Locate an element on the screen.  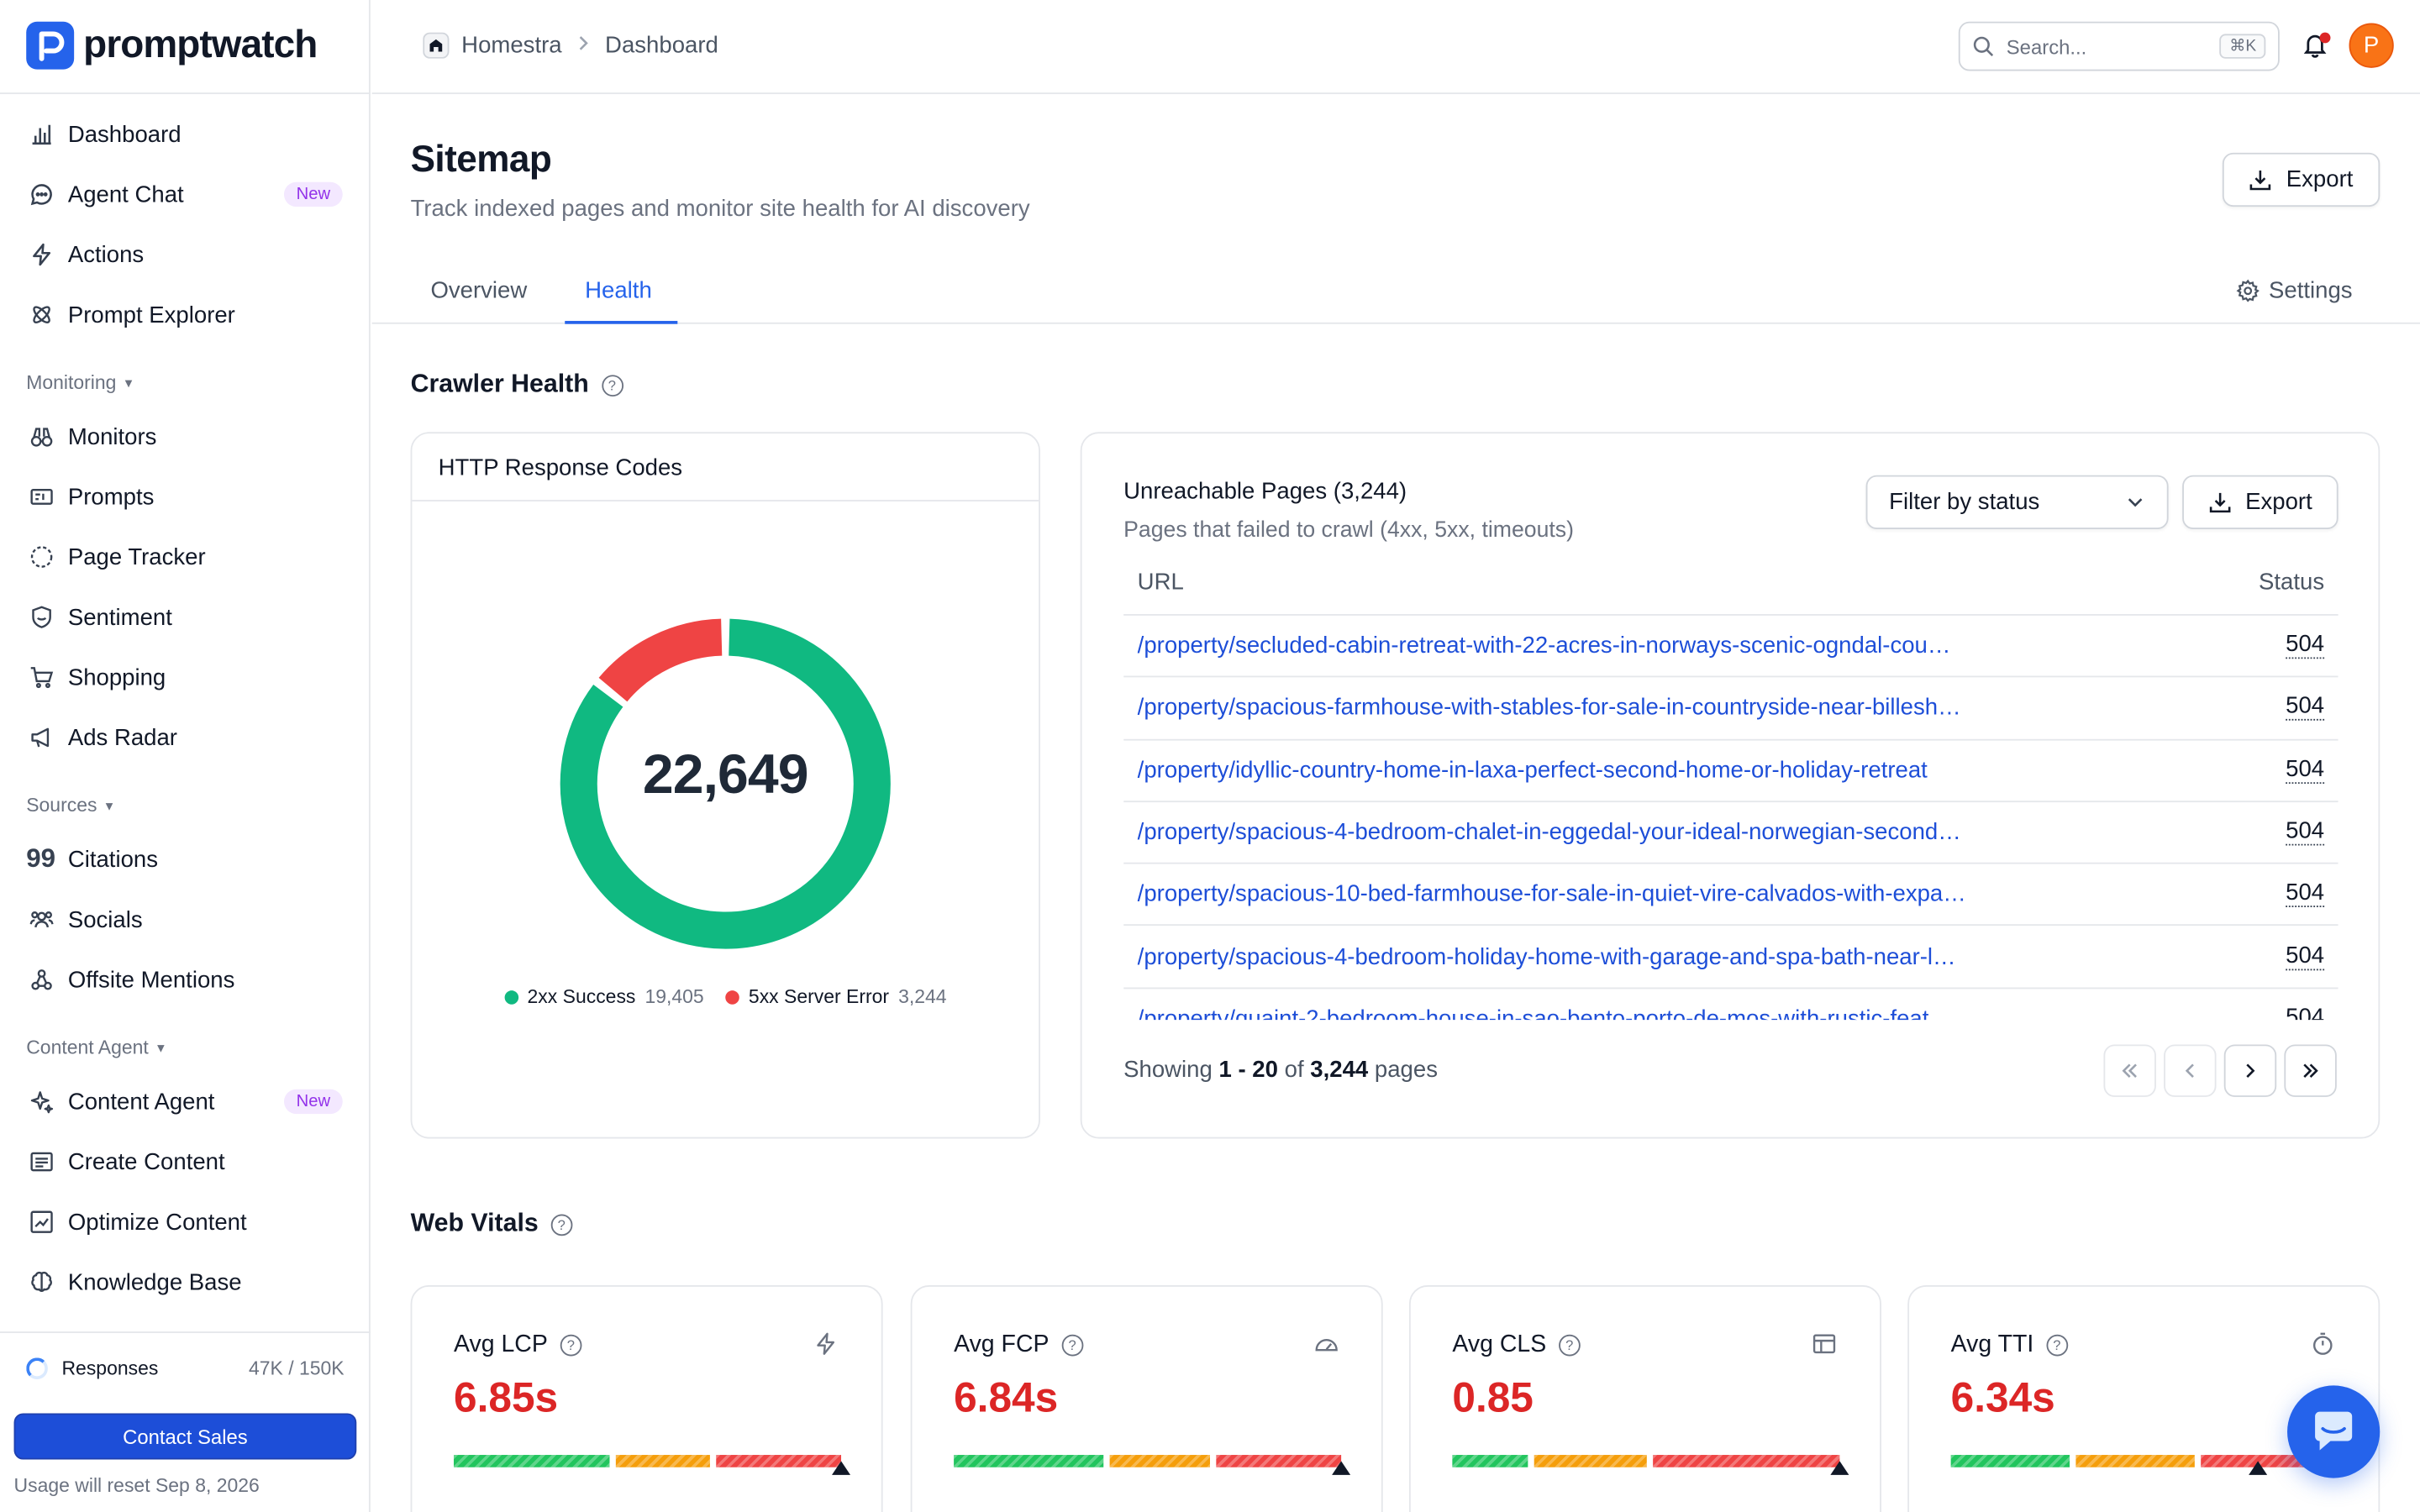
good-segment is located at coordinates (532, 1461).